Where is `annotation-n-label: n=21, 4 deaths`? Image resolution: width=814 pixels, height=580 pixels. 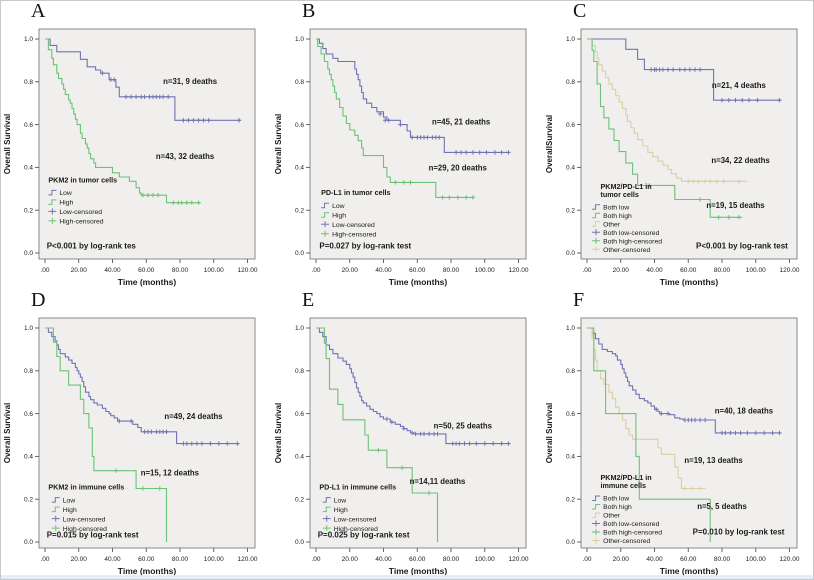 annotation-n-label: n=21, 4 deaths is located at coordinates (739, 85).